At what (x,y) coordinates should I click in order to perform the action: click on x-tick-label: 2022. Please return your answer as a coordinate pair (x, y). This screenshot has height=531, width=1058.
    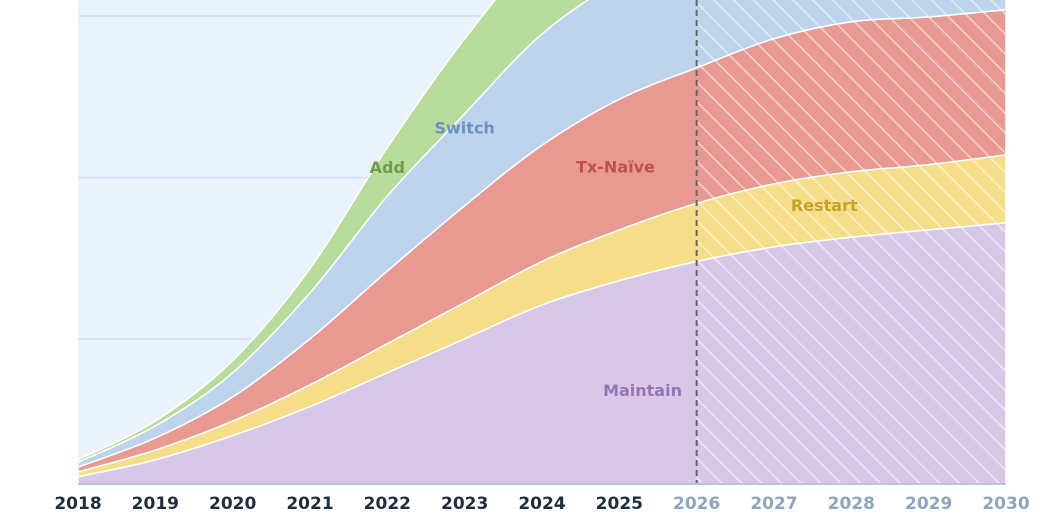
    Looking at the image, I should click on (387, 504).